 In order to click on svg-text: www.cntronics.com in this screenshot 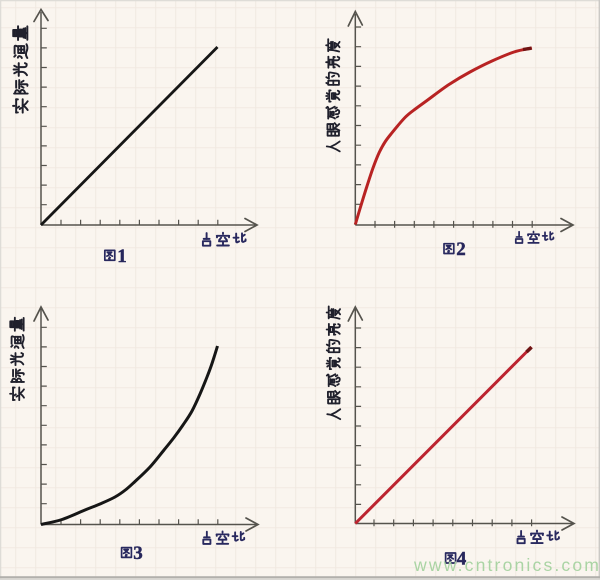, I will do `click(506, 565)`.